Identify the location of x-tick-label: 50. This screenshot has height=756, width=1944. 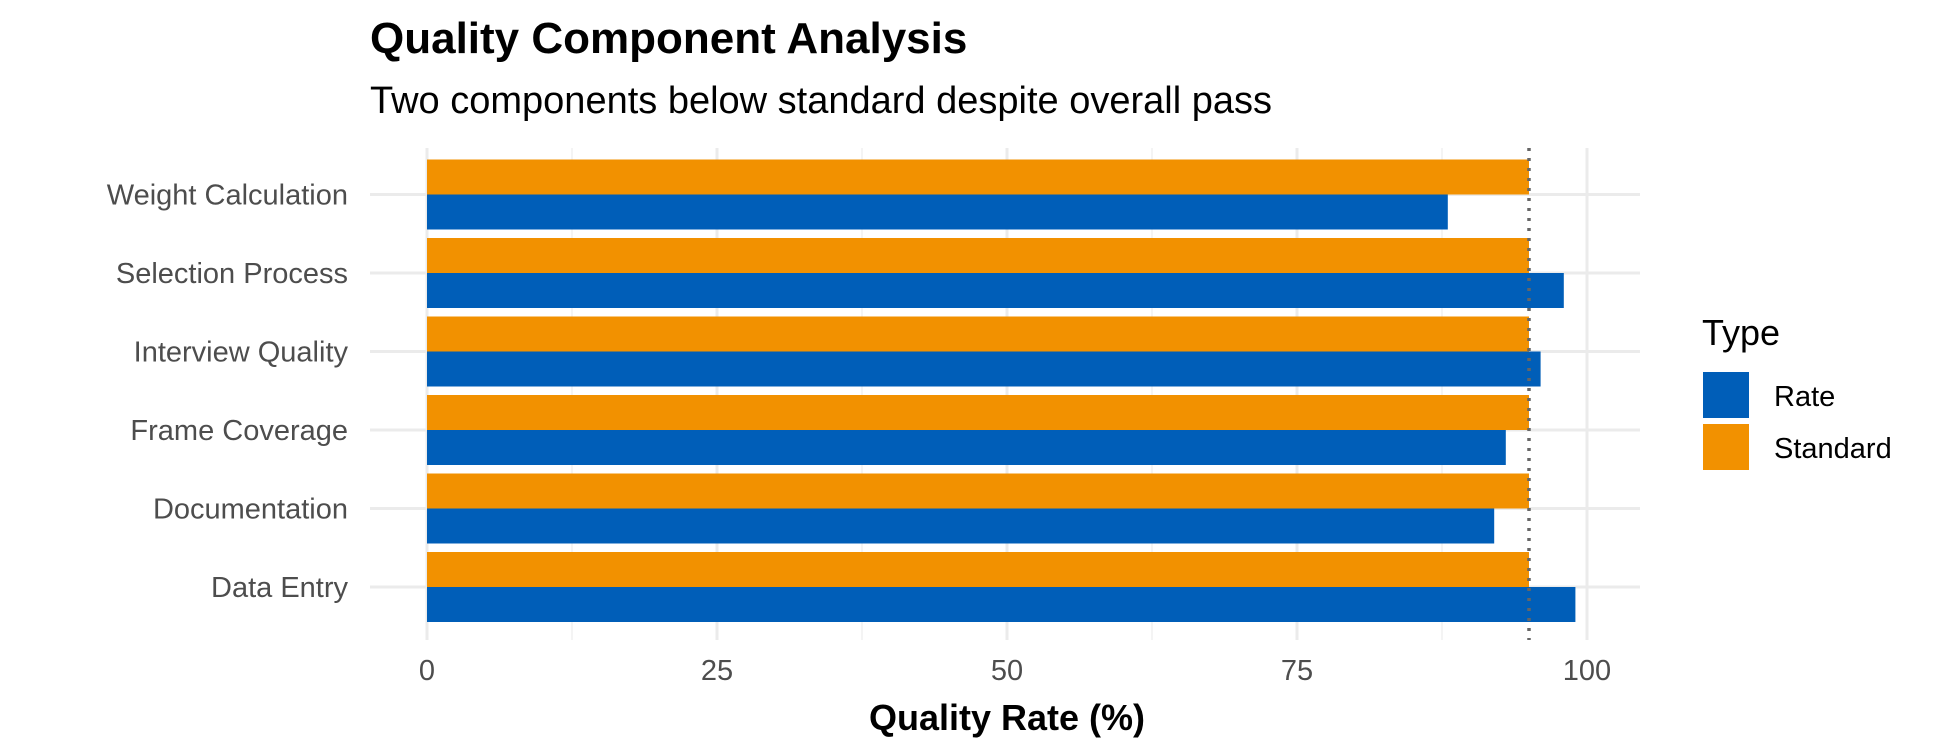
(1007, 671).